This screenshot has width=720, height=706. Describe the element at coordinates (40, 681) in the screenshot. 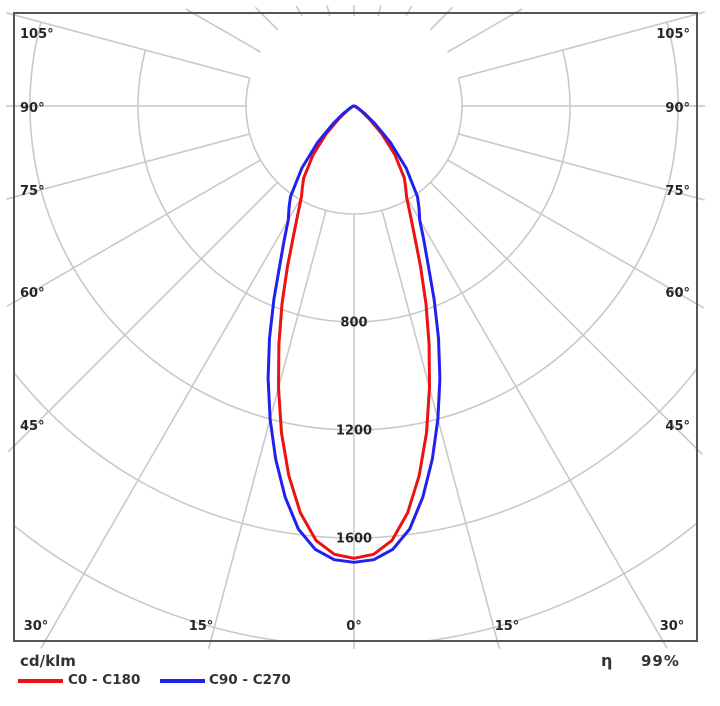

I see `legend-line-c0-c180` at that location.